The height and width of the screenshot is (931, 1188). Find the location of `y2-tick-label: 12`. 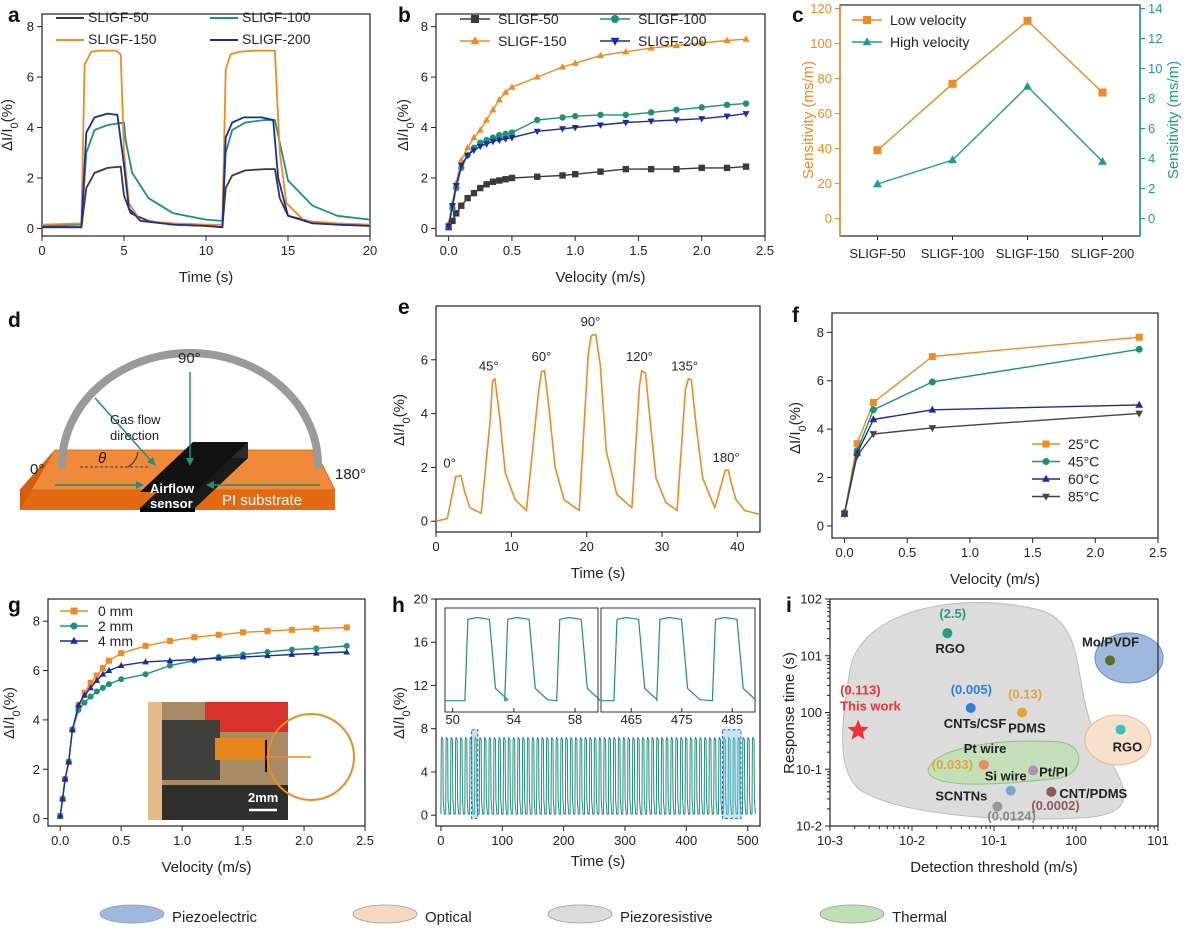

y2-tick-label: 12 is located at coordinates (1155, 38).